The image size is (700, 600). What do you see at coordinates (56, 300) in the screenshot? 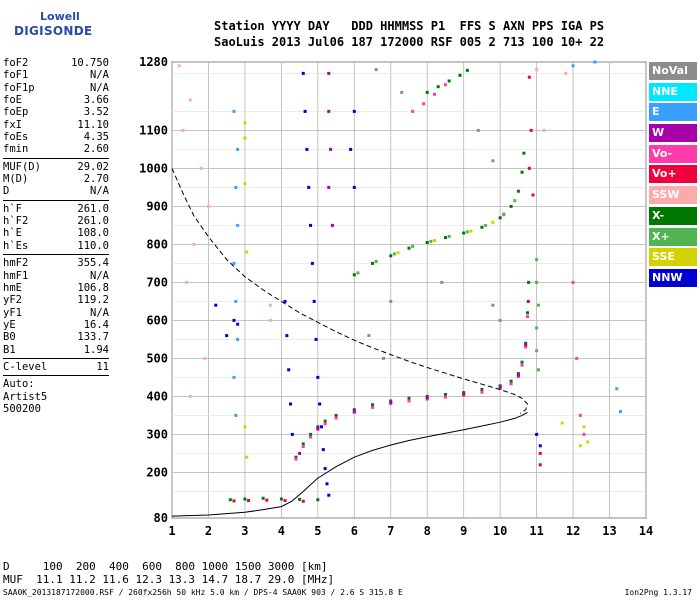
I see `param-row: yF2 119.2` at bounding box center [56, 300].